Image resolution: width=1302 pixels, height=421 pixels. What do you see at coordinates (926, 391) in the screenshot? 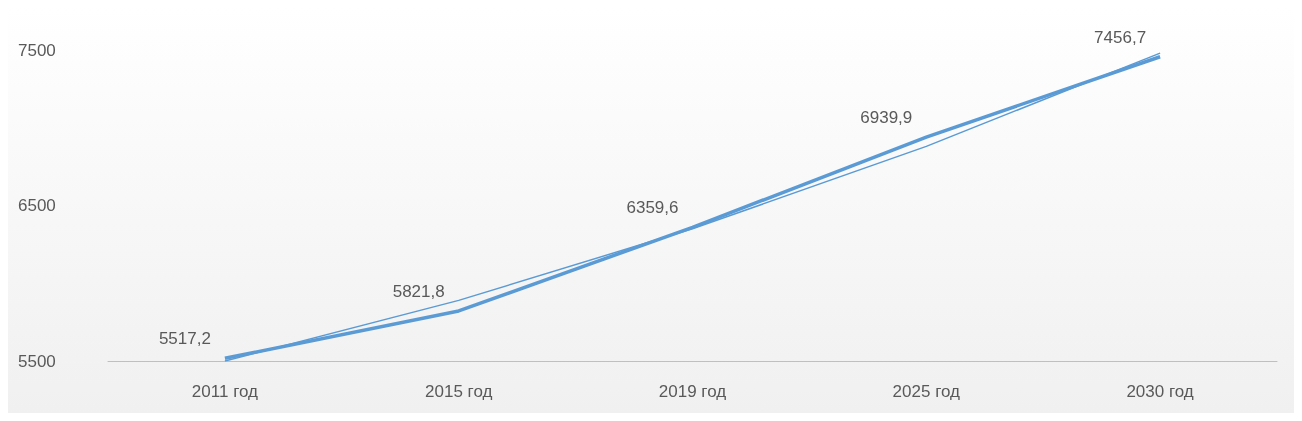
I see `x-tick-label: 2025 год` at bounding box center [926, 391].